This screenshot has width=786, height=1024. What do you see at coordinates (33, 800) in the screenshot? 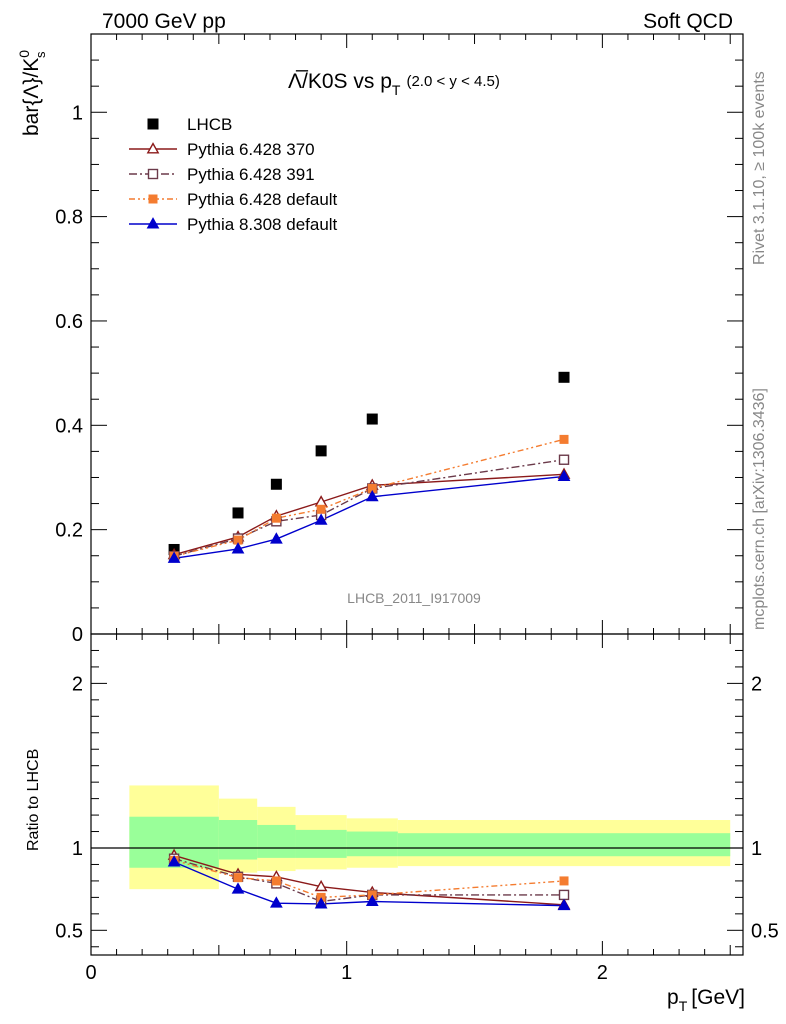
I see `ratio-axis-label: Ratio to LHCB` at bounding box center [33, 800].